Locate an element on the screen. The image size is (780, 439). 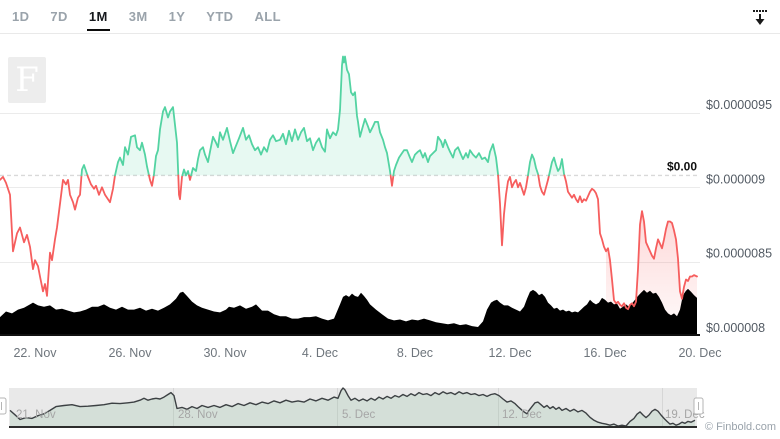
finbold-logo-watermark: F is located at coordinates (27, 80).